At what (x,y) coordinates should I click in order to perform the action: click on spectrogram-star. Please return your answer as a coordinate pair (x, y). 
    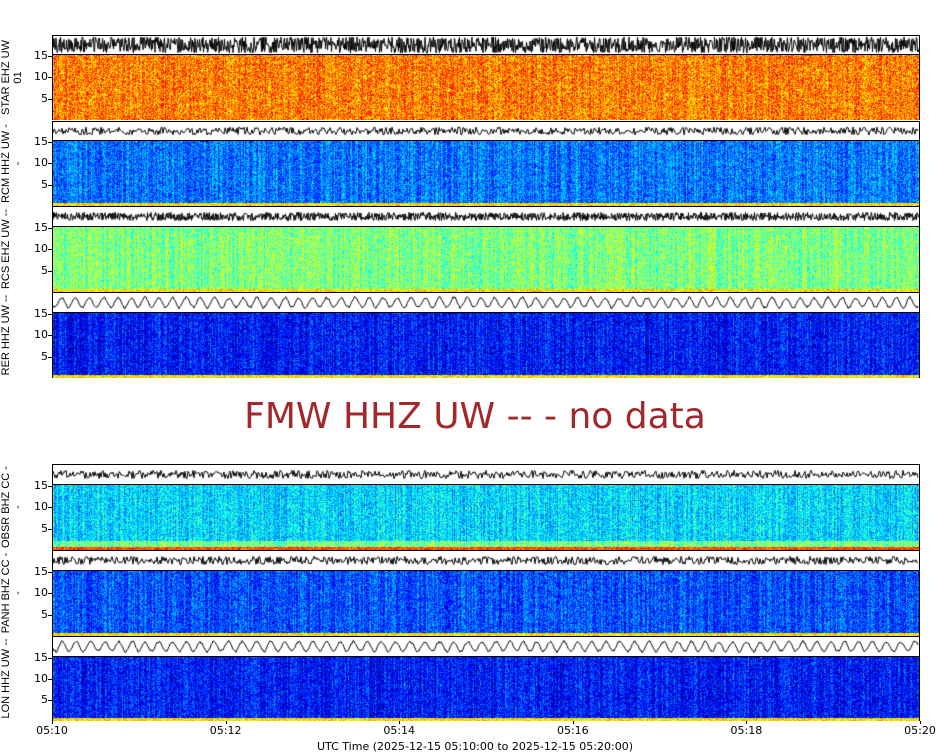
    Looking at the image, I should click on (486, 87).